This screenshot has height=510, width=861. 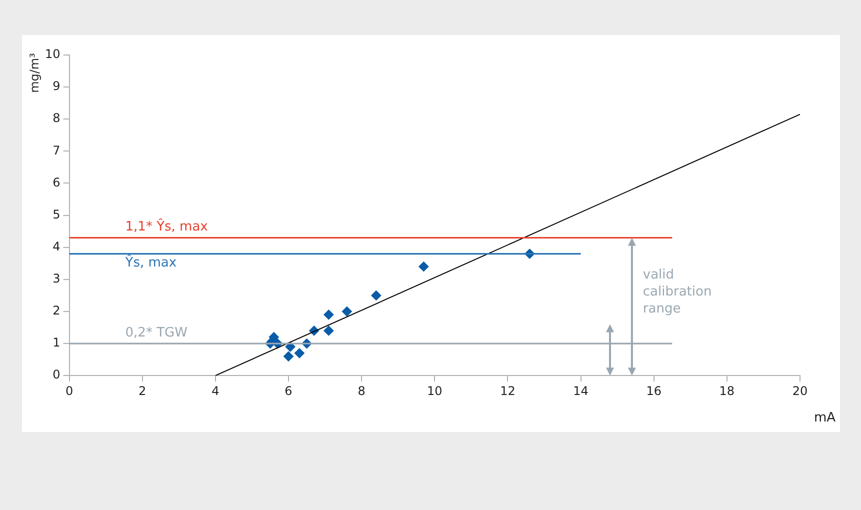 I want to click on y-tick-label: 3, so click(x=56, y=279).